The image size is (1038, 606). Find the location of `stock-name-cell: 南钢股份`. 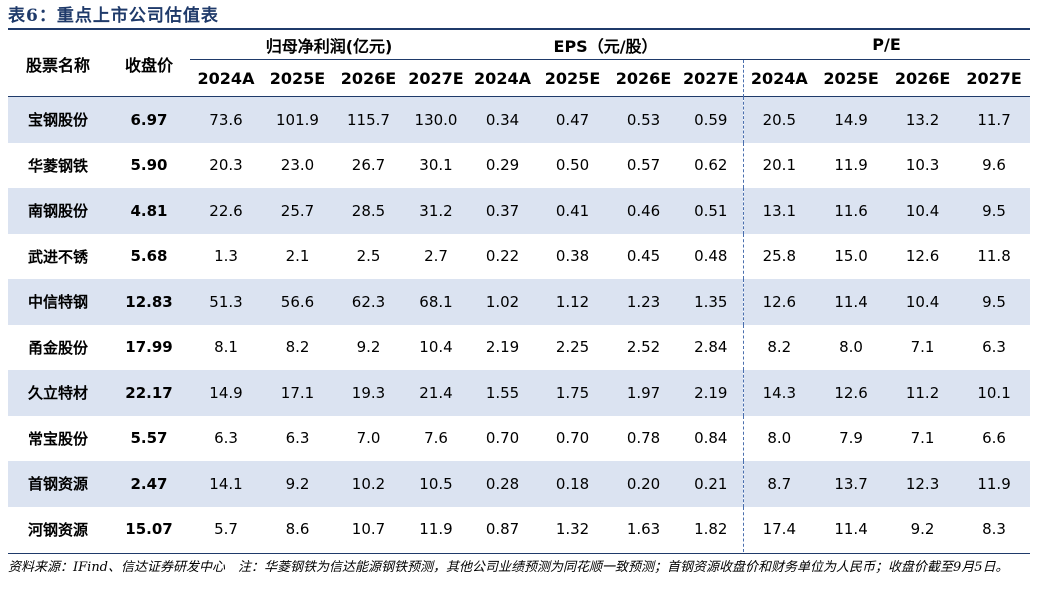

stock-name-cell: 南钢股份 is located at coordinates (57, 211).